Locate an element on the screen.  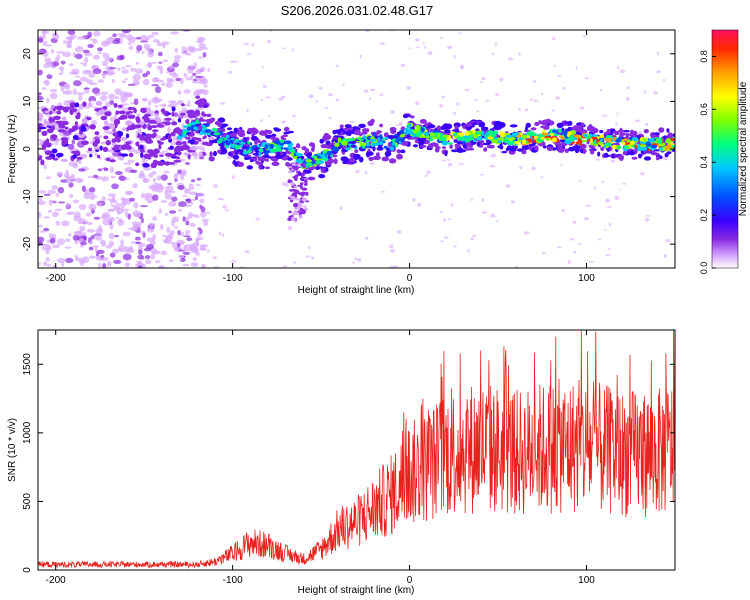
snr-xtick-label: -200 is located at coordinates (56, 580).